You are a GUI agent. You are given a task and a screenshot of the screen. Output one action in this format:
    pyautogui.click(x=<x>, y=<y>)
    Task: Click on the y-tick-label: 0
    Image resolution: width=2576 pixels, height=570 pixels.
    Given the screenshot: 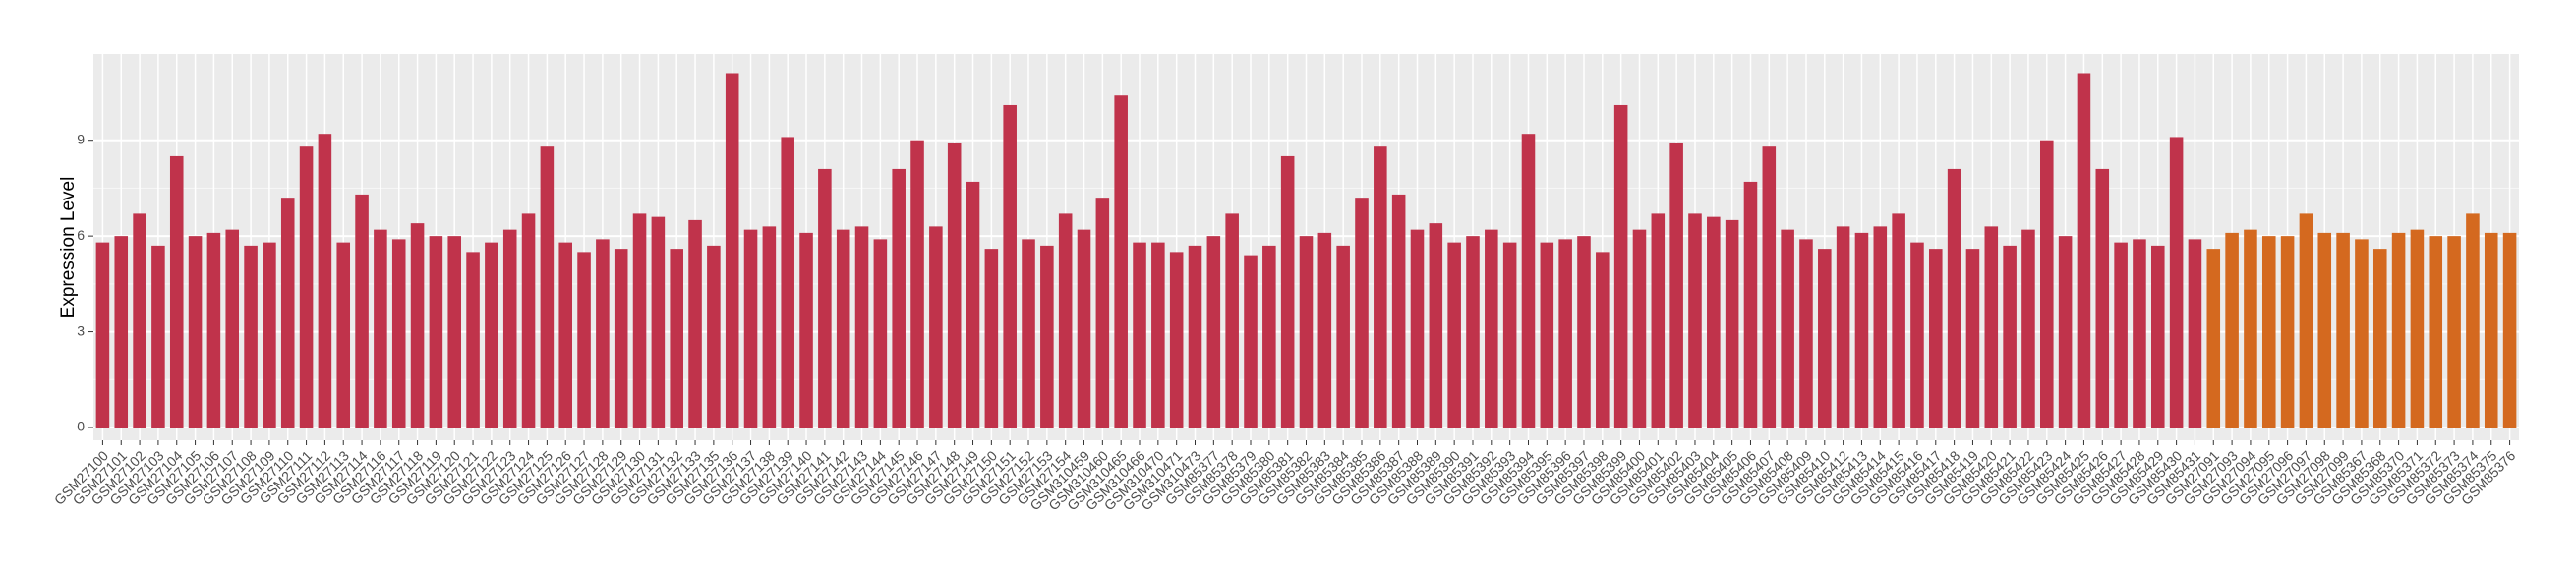 What is the action you would take?
    pyautogui.click(x=81, y=426)
    